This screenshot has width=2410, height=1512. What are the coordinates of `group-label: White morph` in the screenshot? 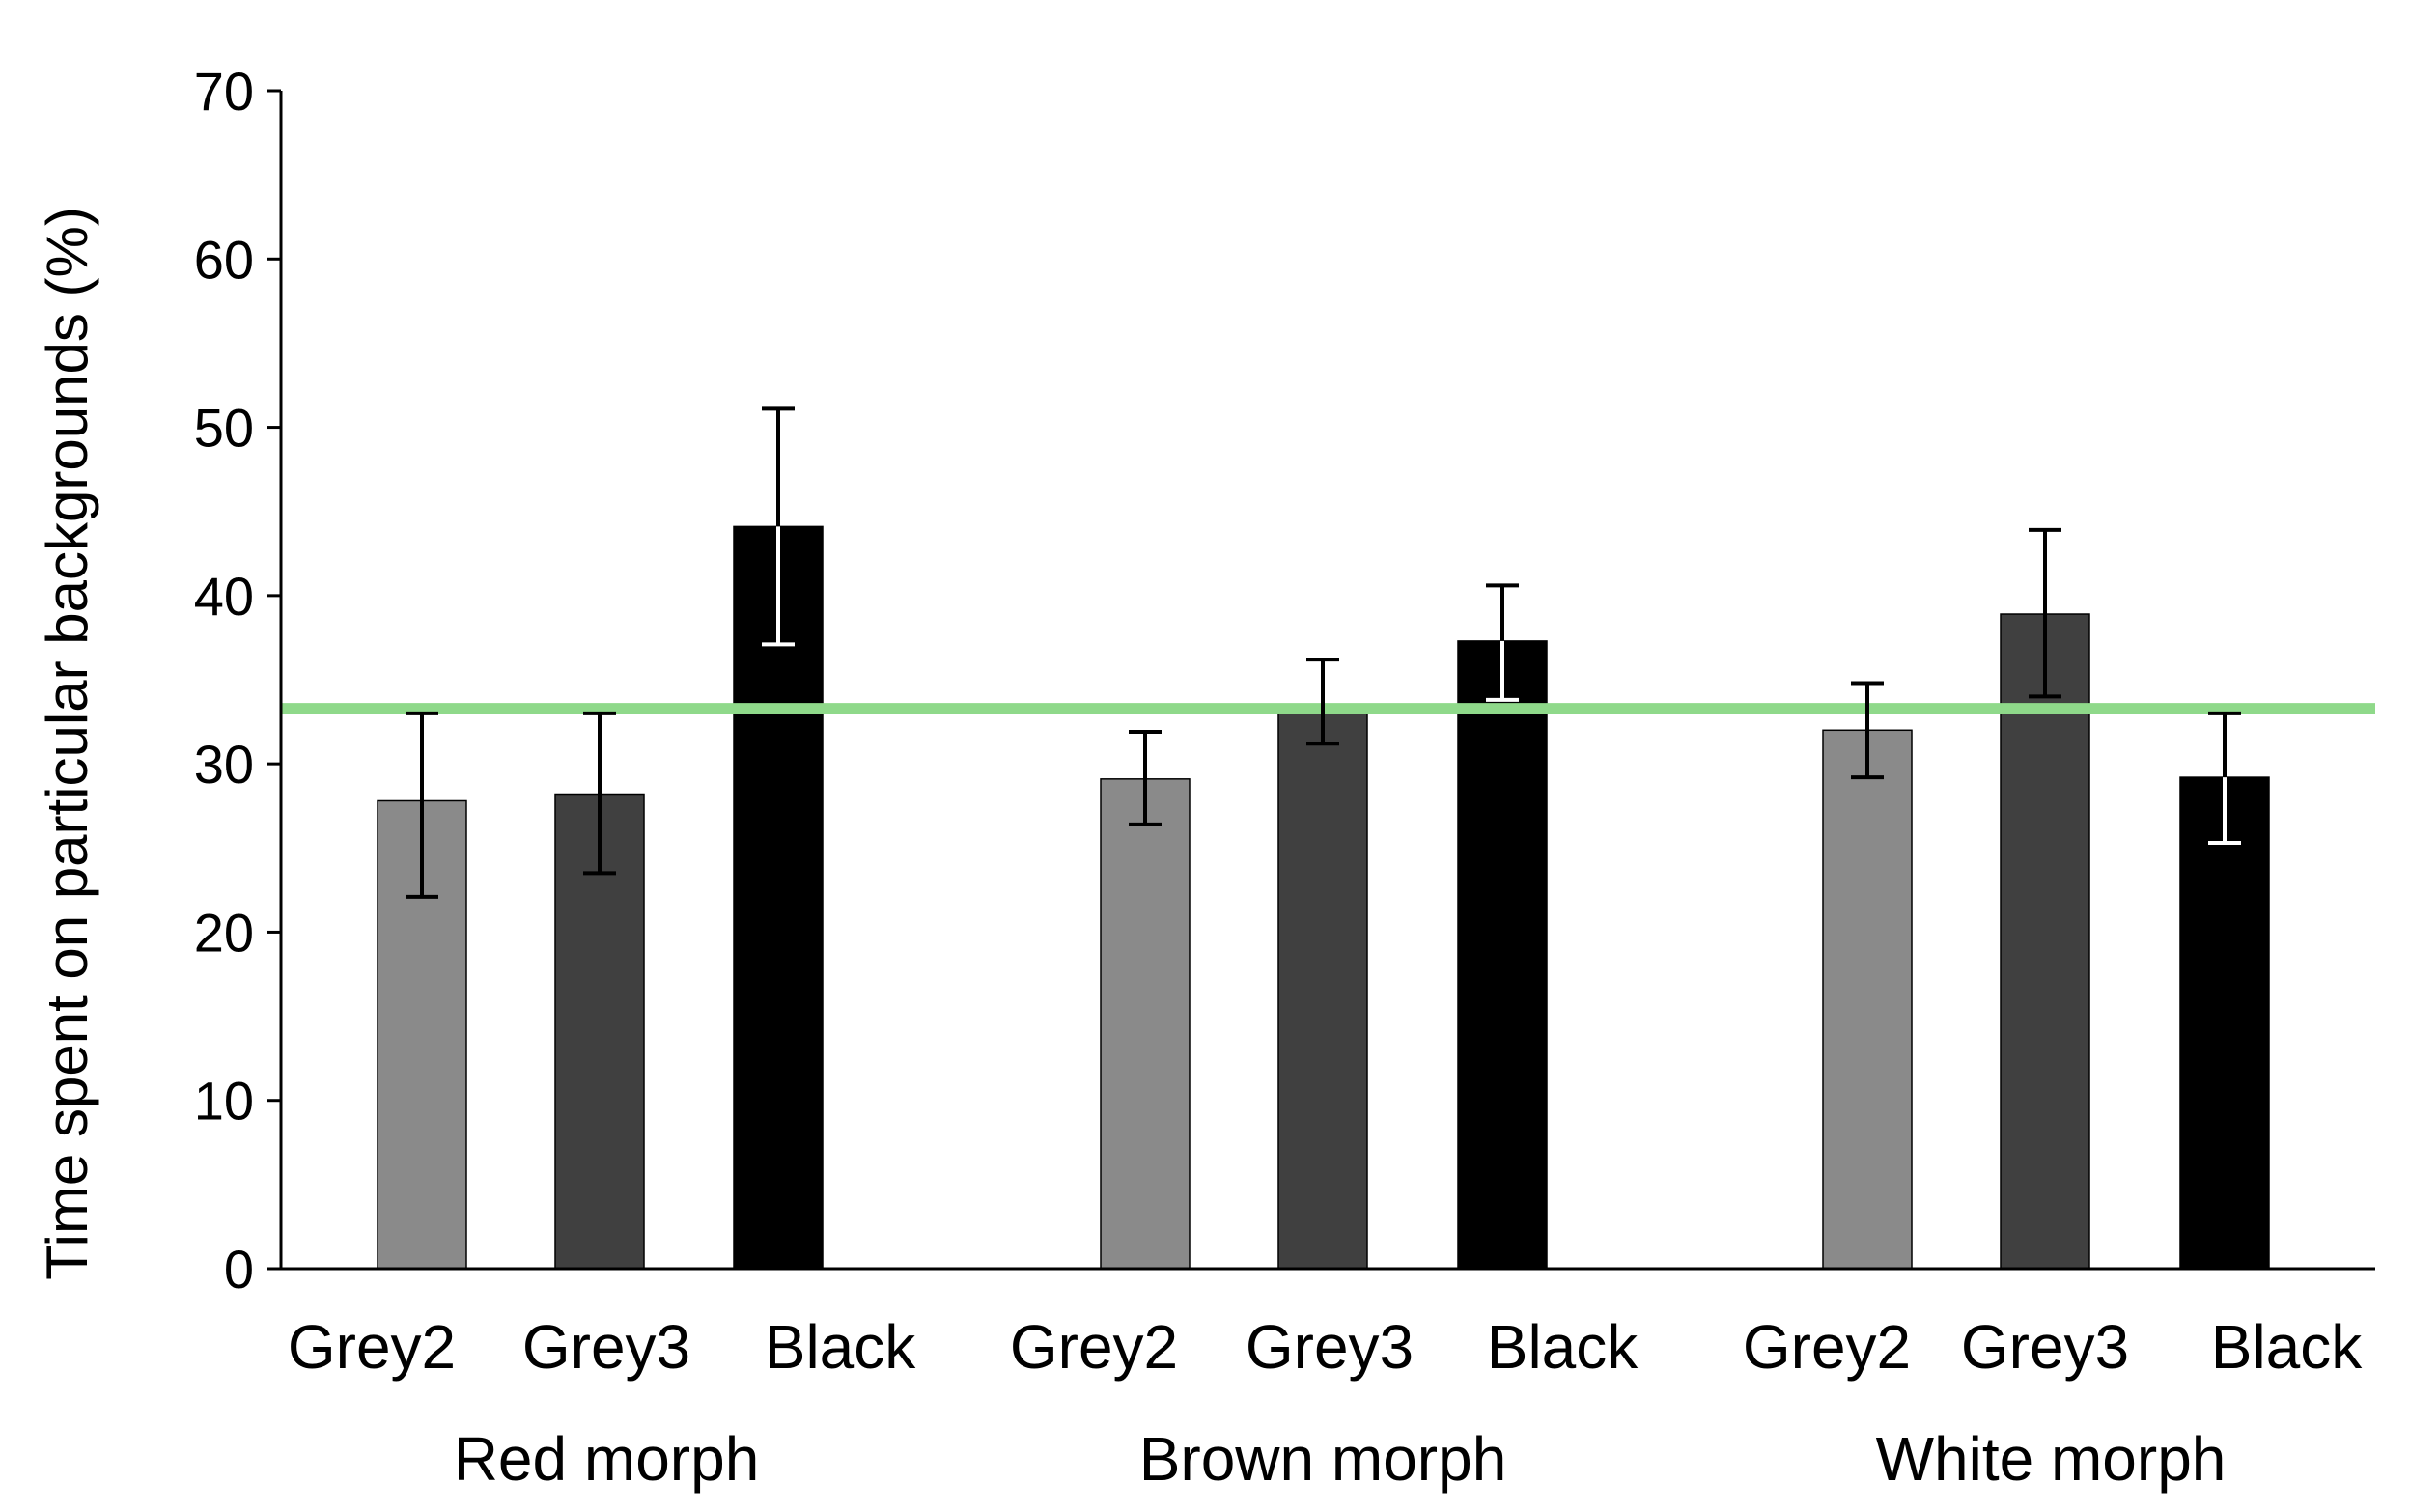 It's located at (2051, 1459).